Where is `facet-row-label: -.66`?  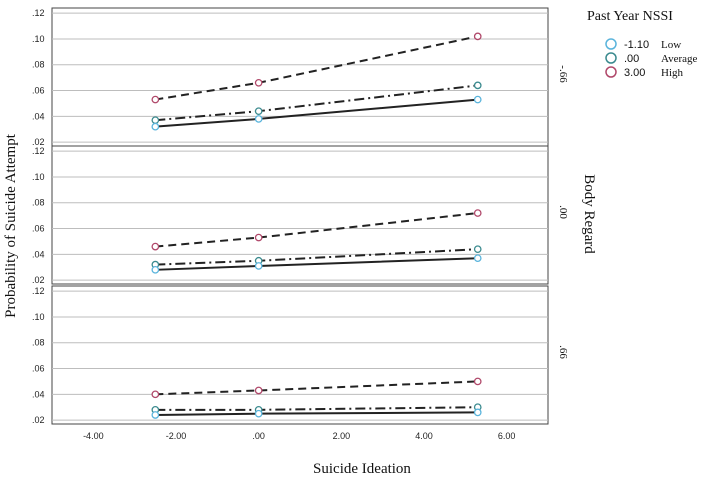 facet-row-label: -.66 is located at coordinates (563, 74).